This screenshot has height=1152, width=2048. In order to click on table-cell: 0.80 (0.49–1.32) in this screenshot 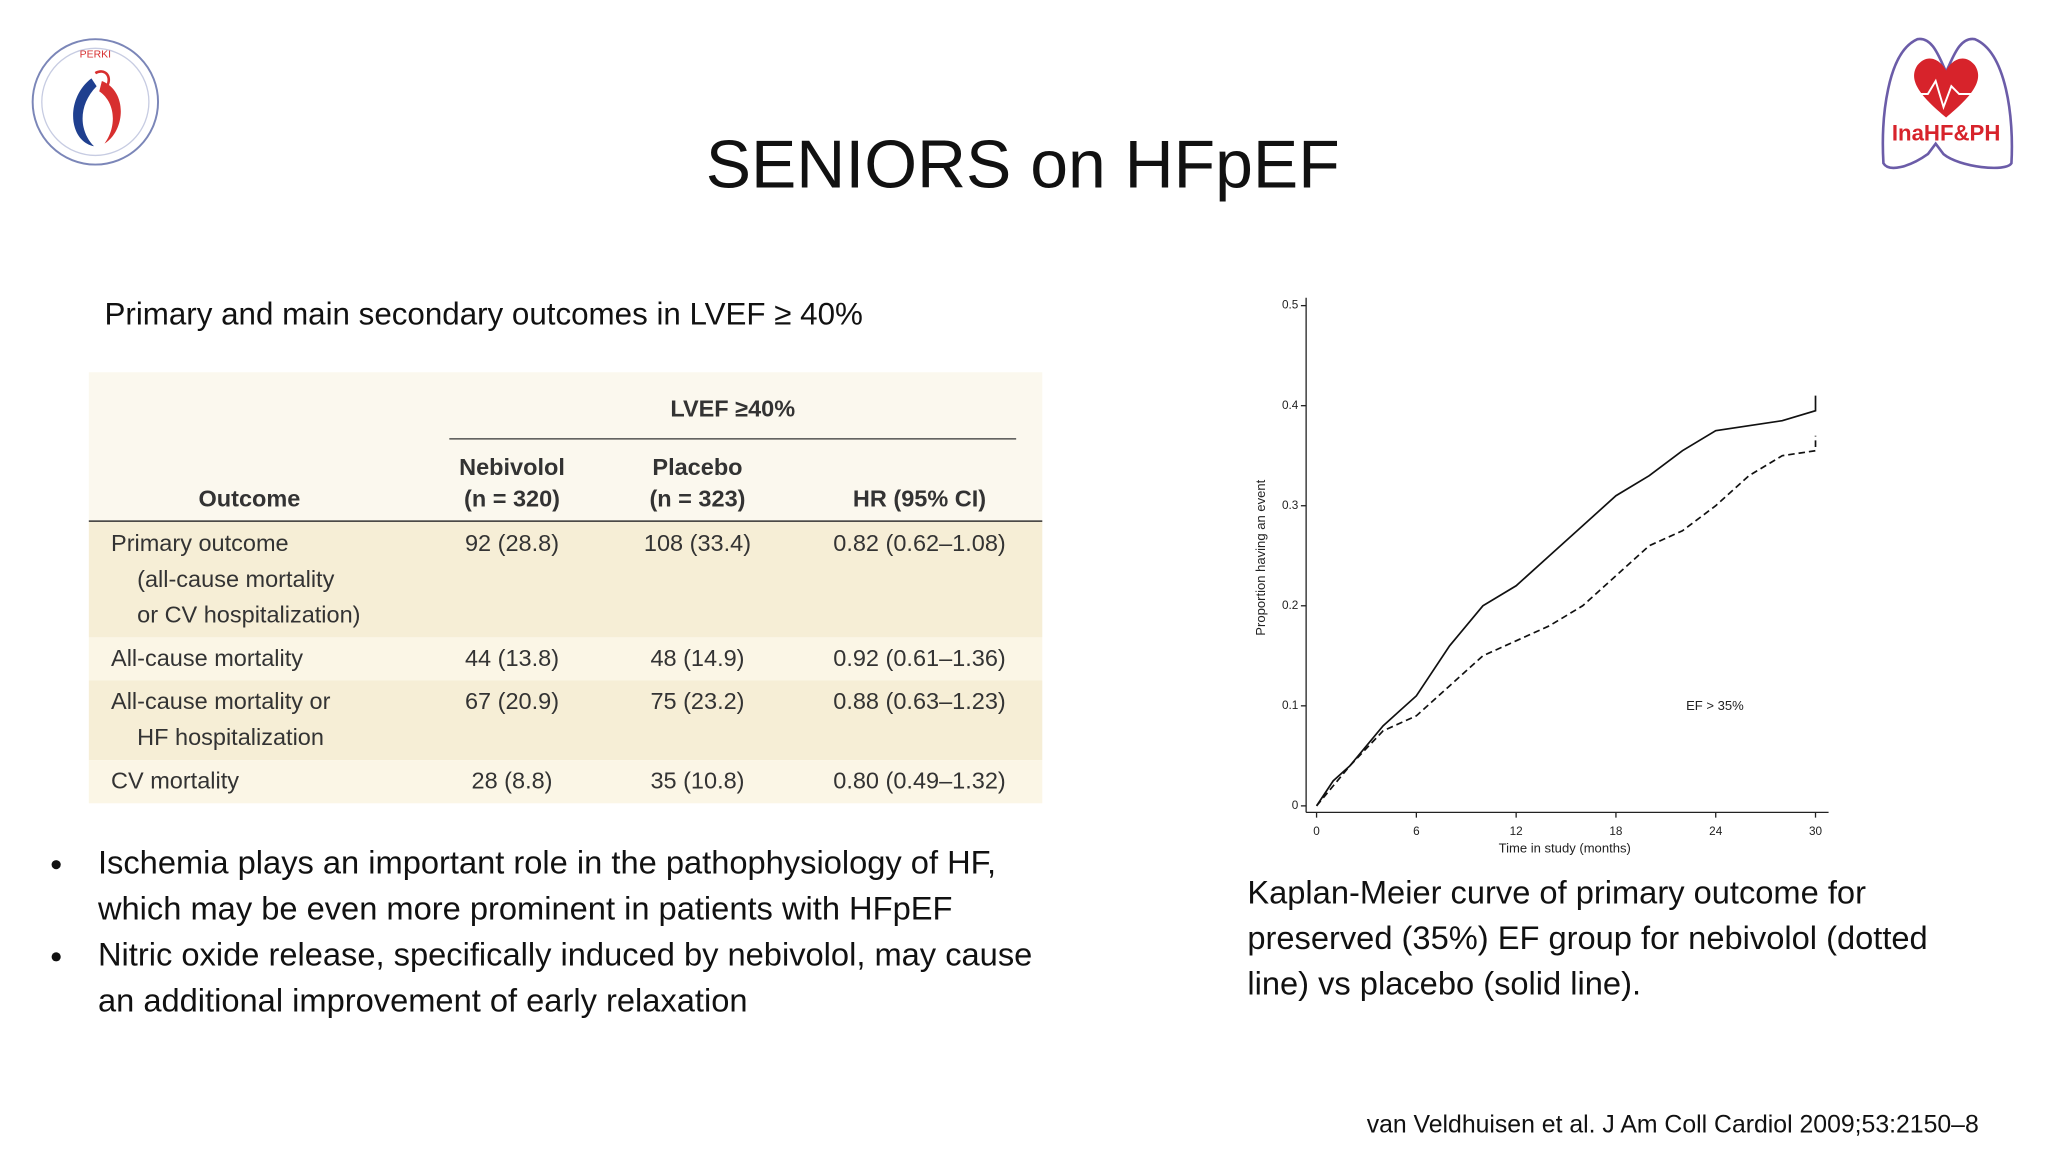, I will do `click(919, 781)`.